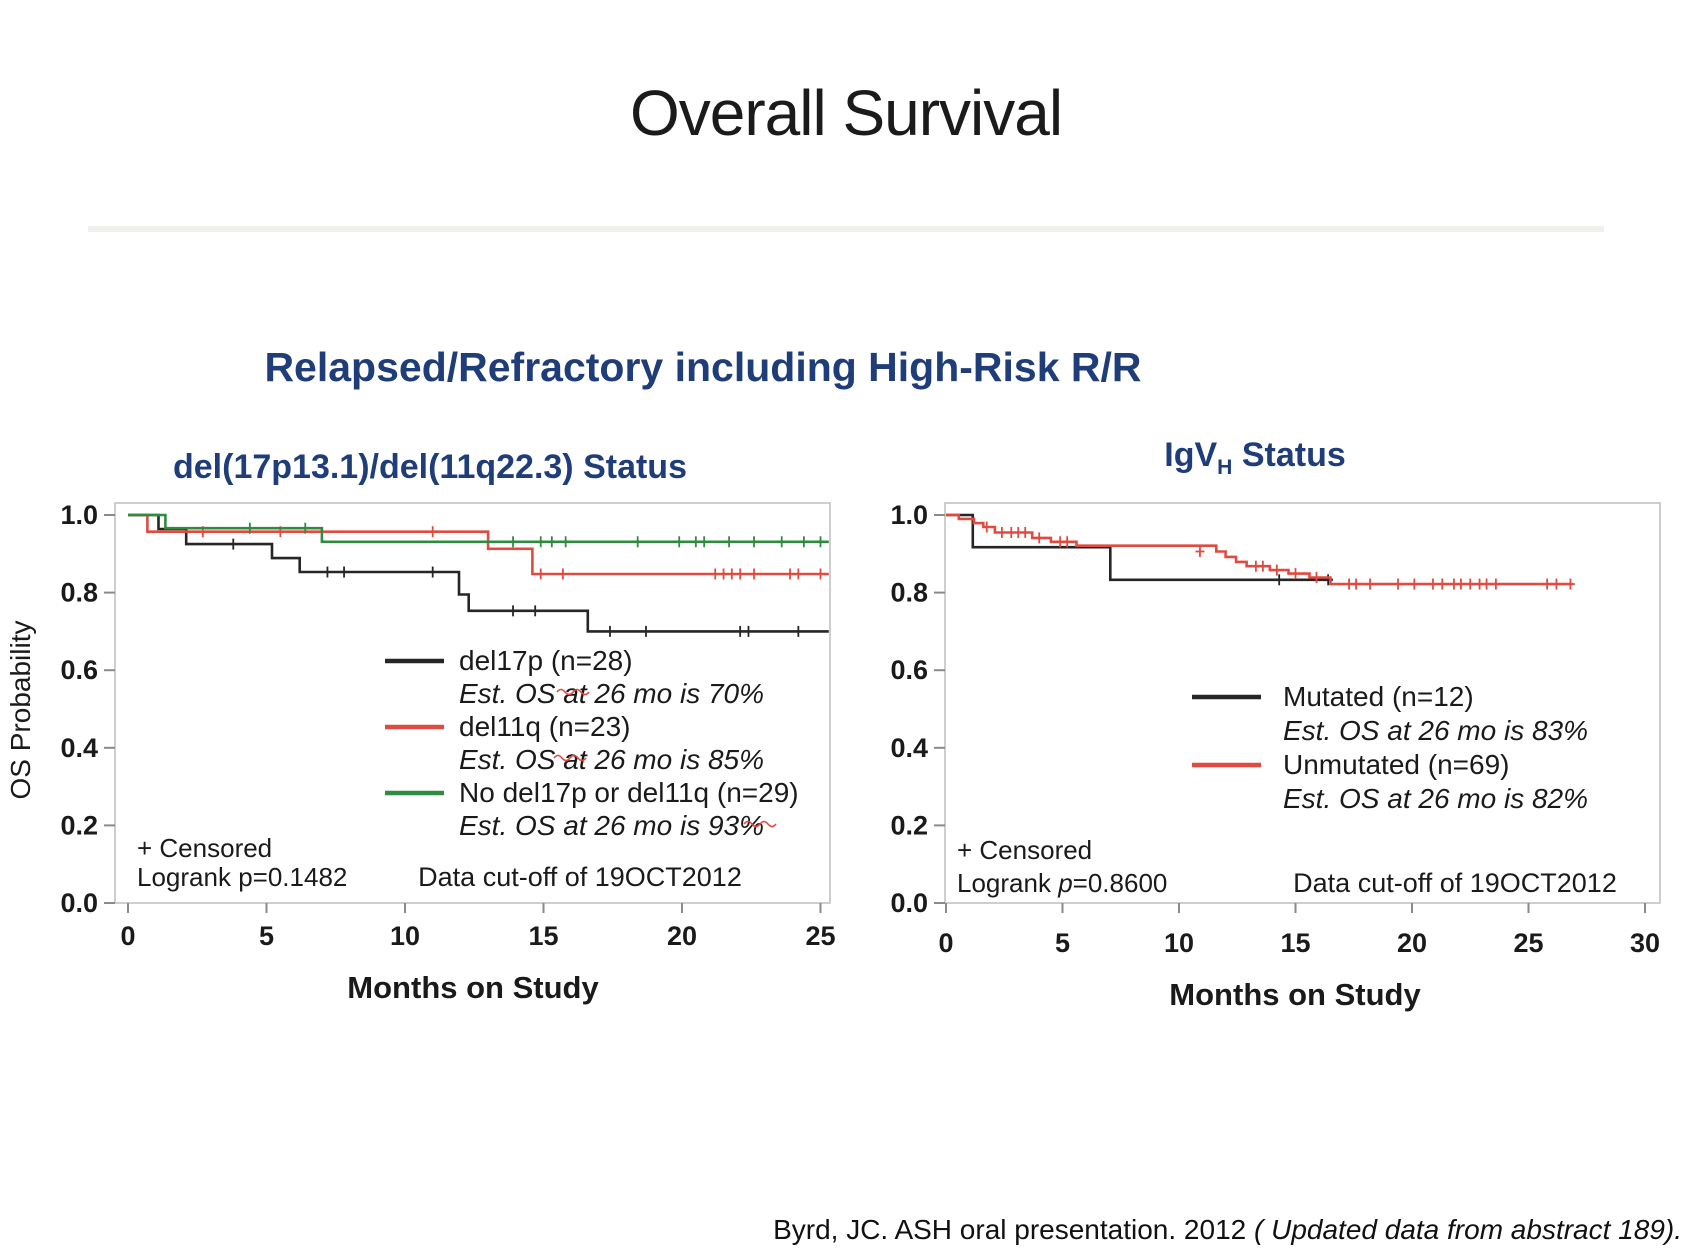 The width and height of the screenshot is (1692, 1258). I want to click on right-chart-title: IgVH Status, so click(1255, 458).